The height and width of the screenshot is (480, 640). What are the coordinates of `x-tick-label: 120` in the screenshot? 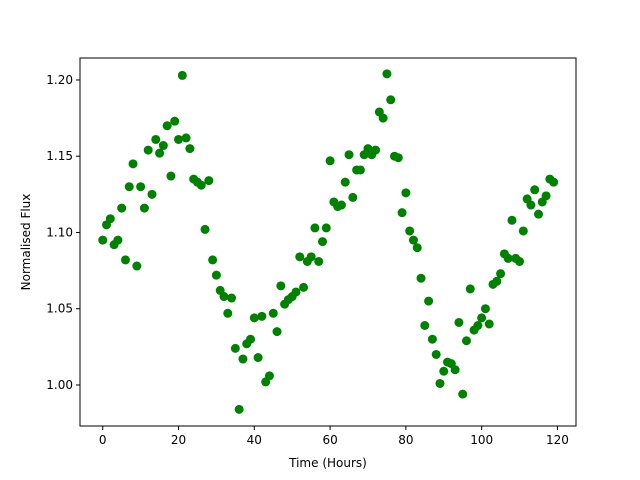 It's located at (557, 440).